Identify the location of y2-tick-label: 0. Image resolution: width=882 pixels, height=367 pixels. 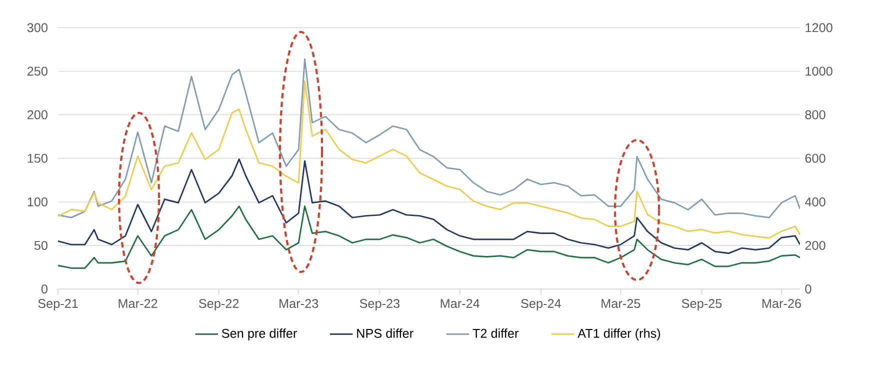
(808, 289).